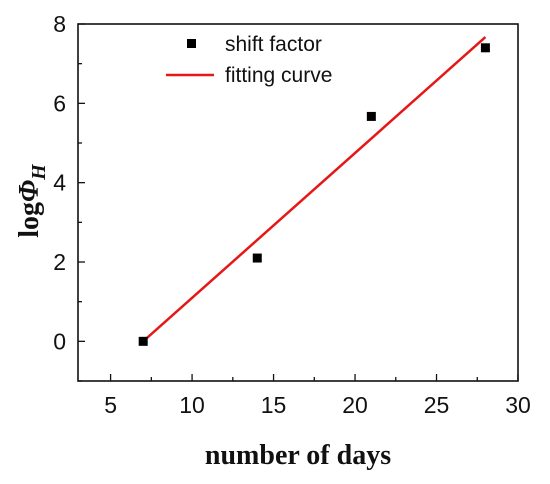 The height and width of the screenshot is (484, 550). What do you see at coordinates (278, 75) in the screenshot?
I see `legend-label-fitting-curve: fitting curve` at bounding box center [278, 75].